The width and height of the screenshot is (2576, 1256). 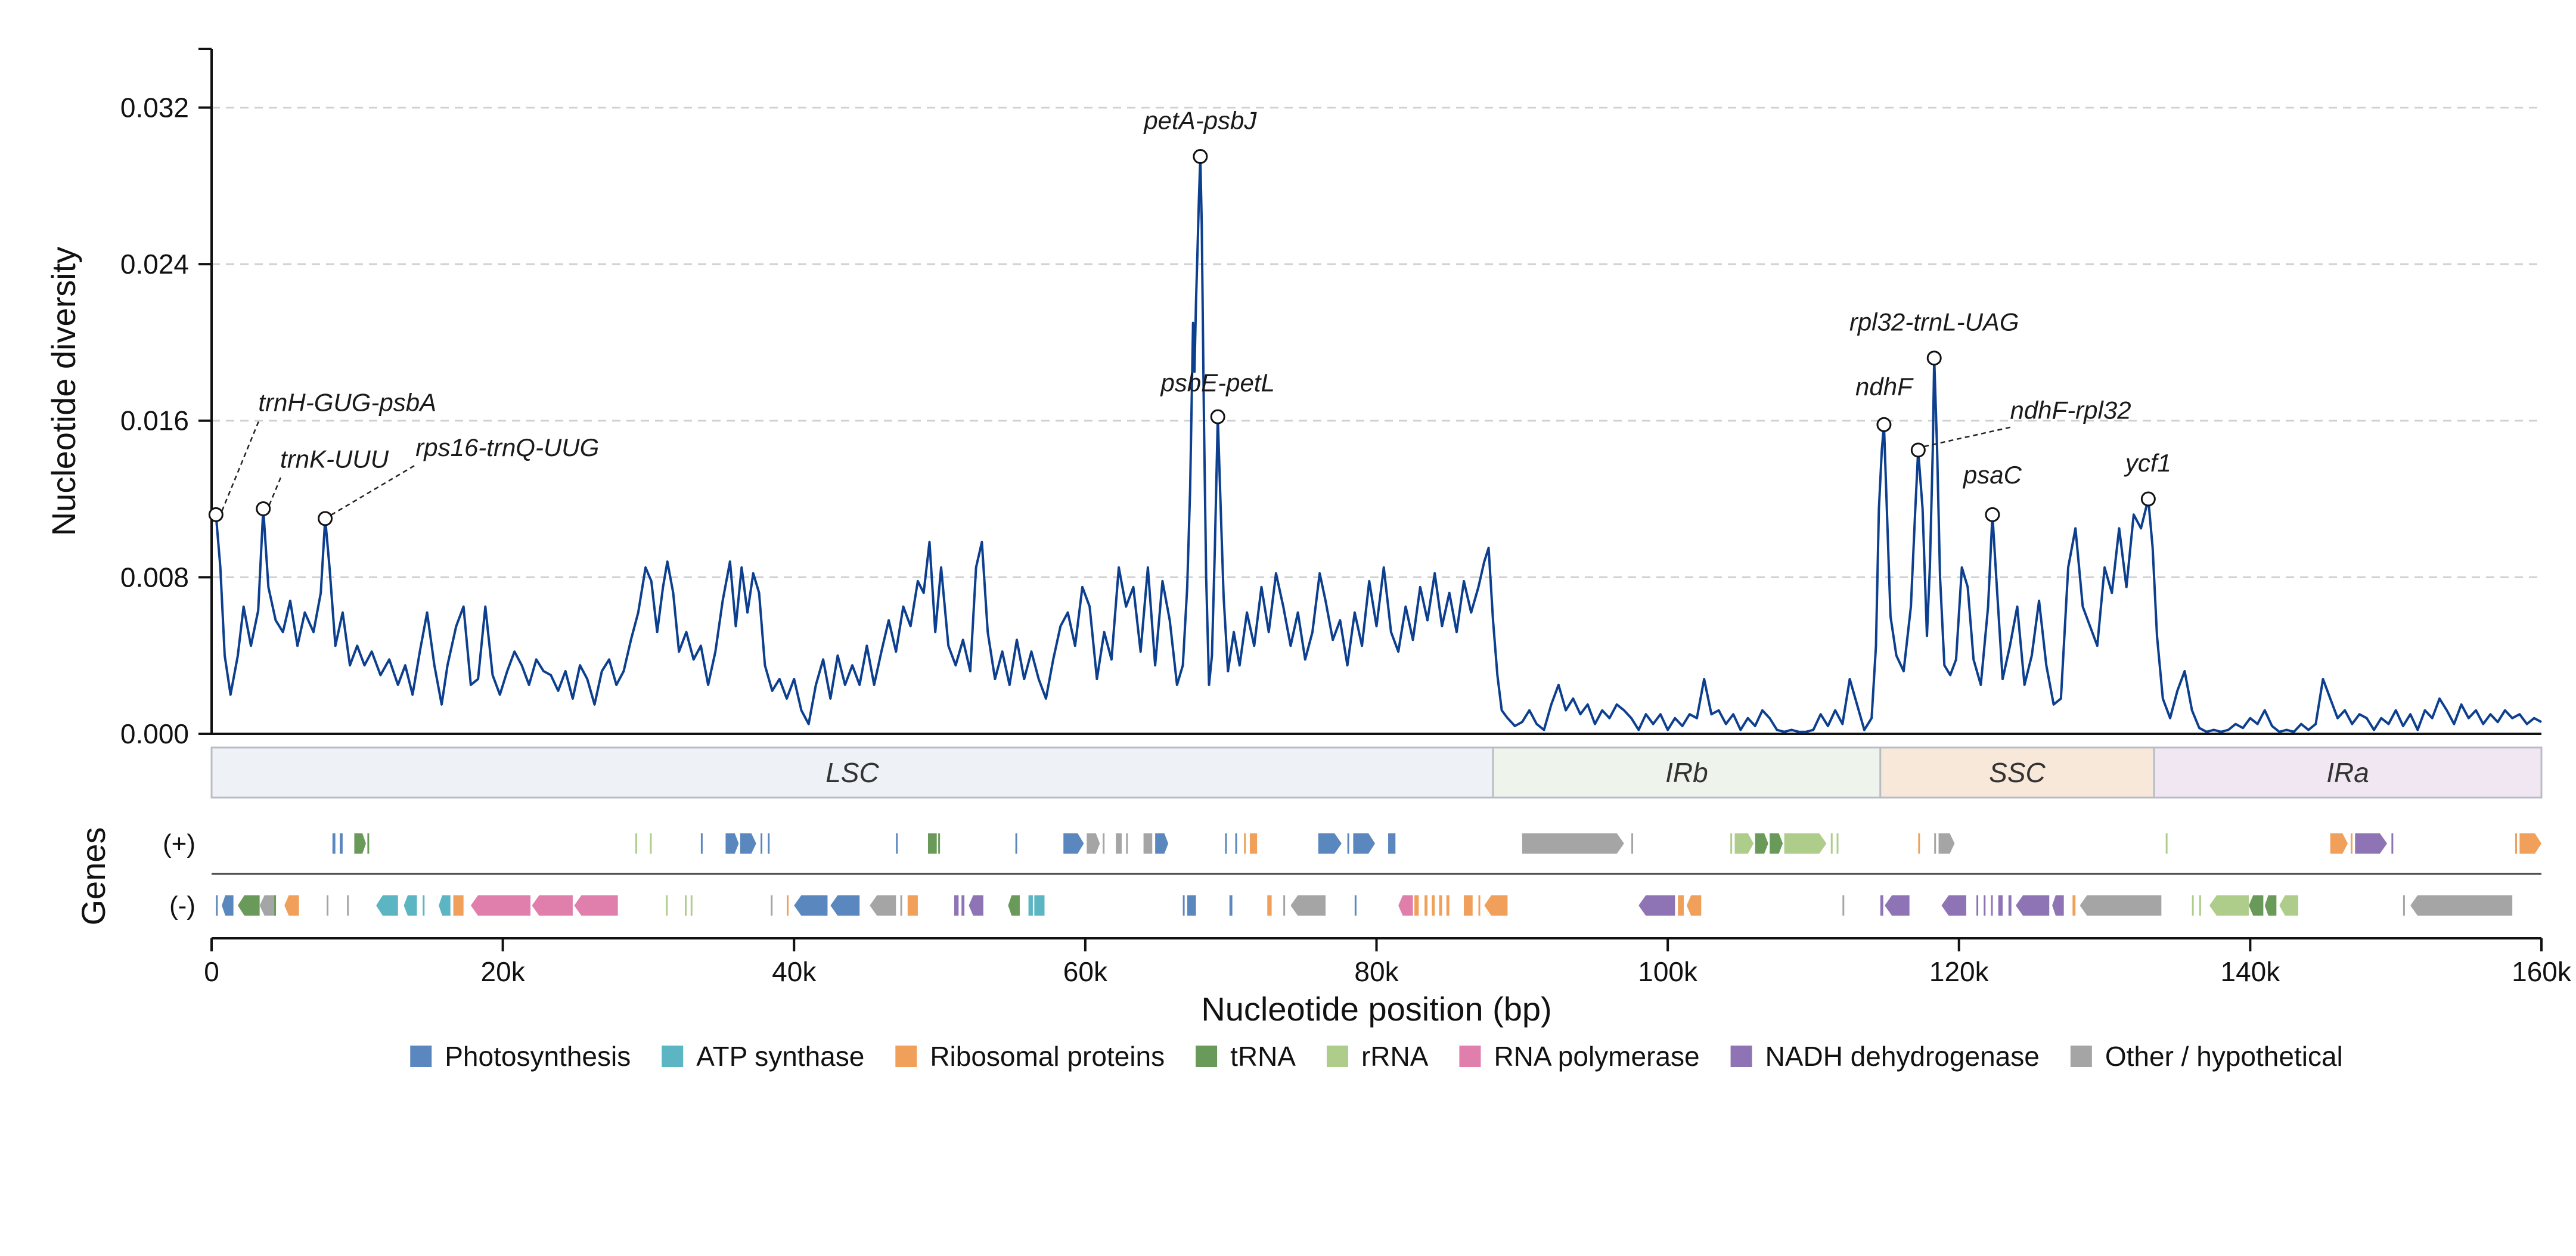 I want to click on x-axis-title: Nucleotide position (bp), so click(x=1376, y=1009).